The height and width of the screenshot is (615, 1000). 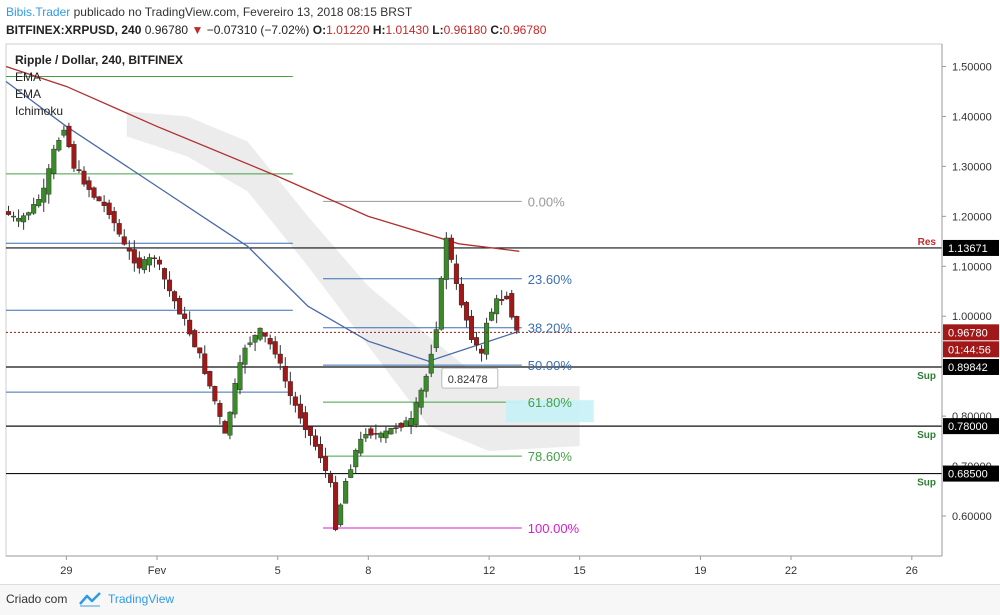 What do you see at coordinates (90, 599) in the screenshot?
I see `tradingview-logo-icon` at bounding box center [90, 599].